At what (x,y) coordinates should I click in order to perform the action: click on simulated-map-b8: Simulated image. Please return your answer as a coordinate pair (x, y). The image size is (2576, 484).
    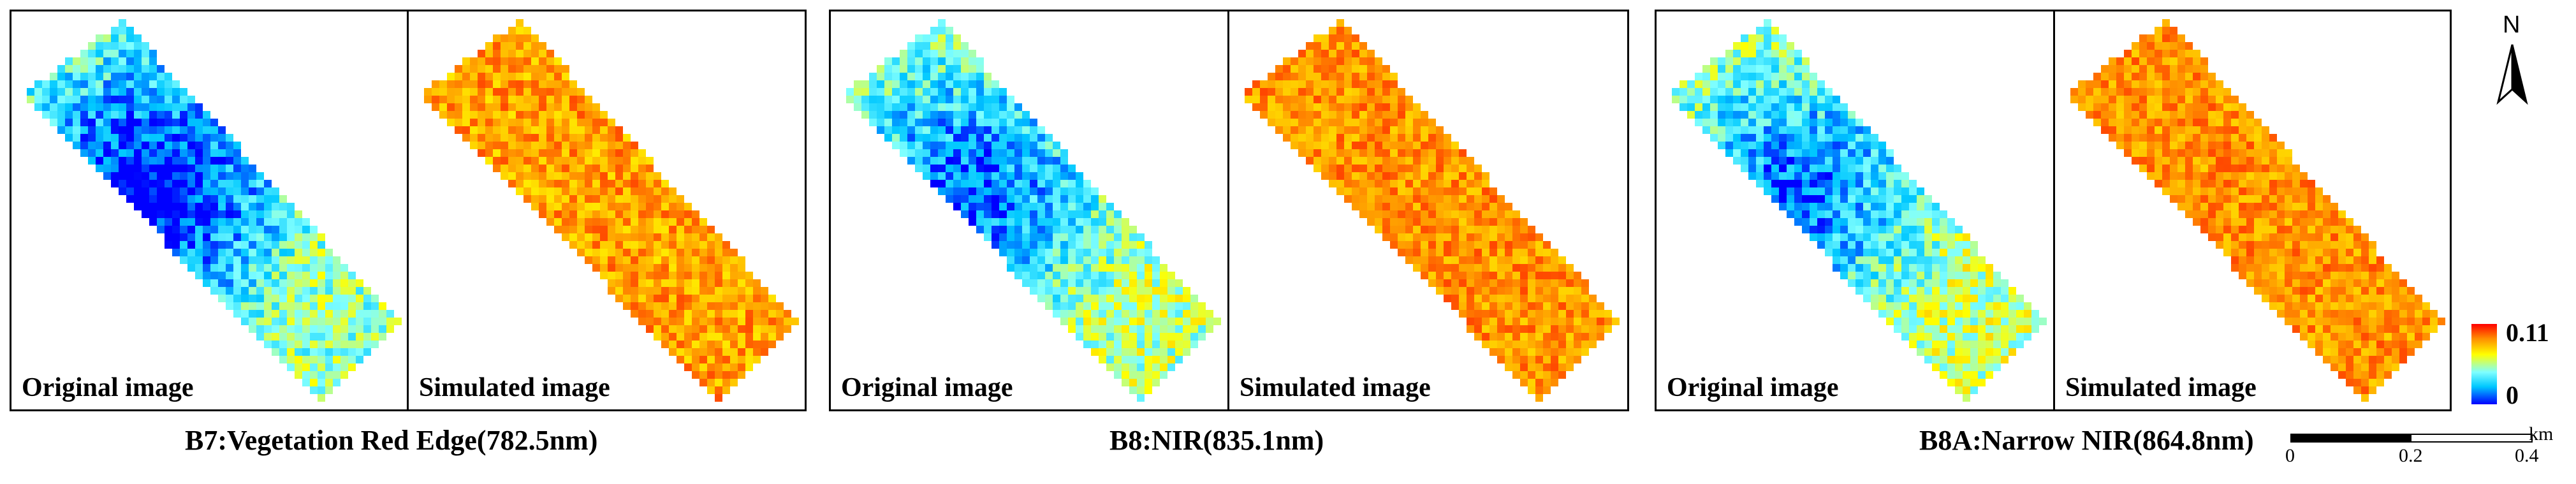
    Looking at the image, I should click on (1427, 210).